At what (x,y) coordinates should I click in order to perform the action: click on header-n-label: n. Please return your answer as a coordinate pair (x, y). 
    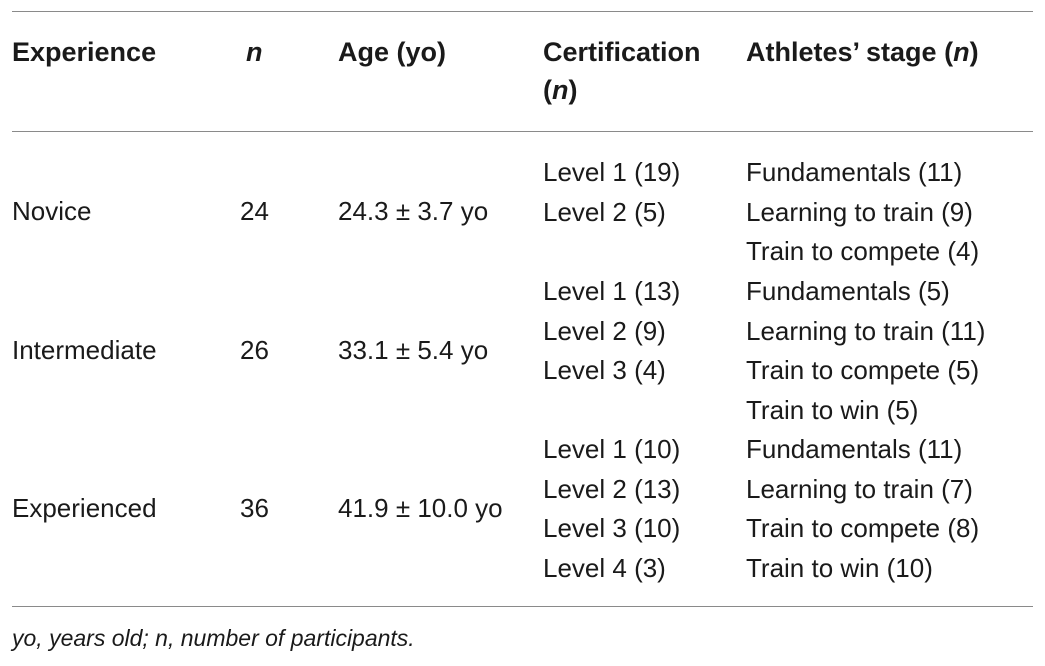
    Looking at the image, I should click on (254, 52).